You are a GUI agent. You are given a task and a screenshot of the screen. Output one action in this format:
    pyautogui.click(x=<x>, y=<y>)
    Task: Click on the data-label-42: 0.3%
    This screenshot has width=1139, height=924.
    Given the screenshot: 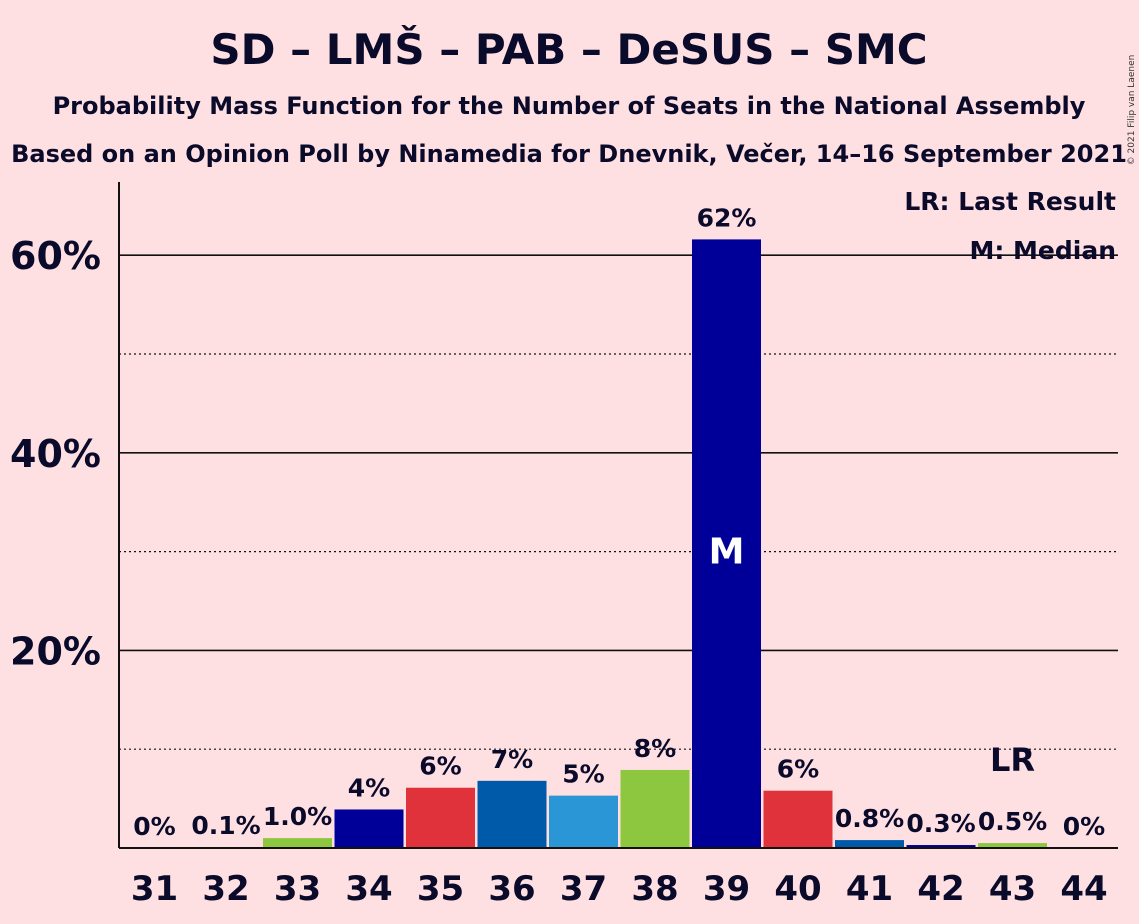 What is the action you would take?
    pyautogui.click(x=940, y=823)
    